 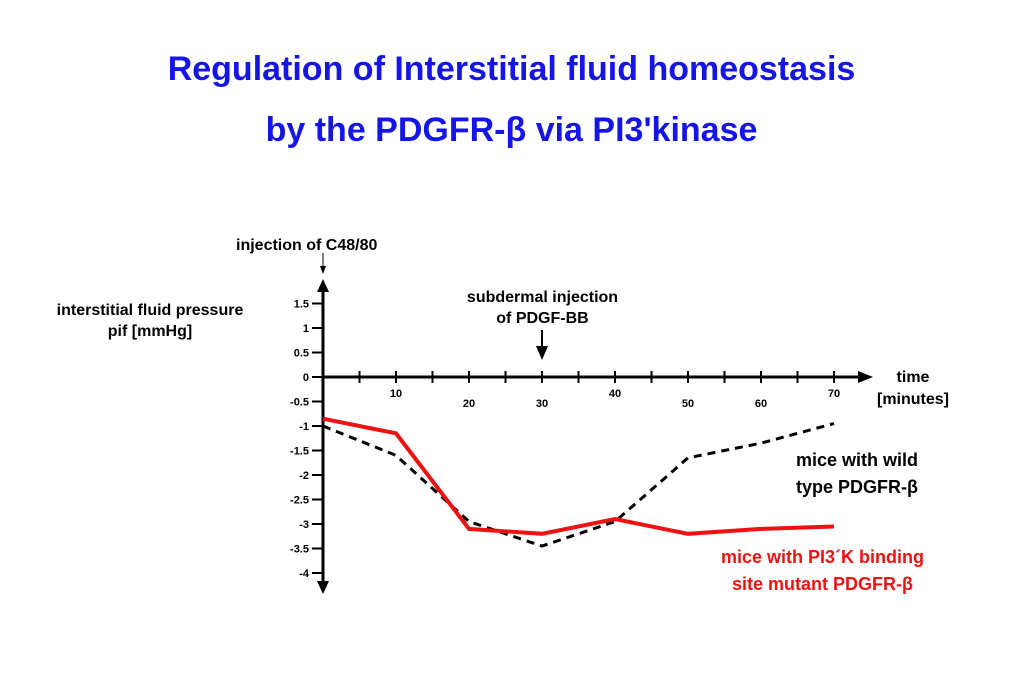 I want to click on chart-series, so click(x=578, y=482).